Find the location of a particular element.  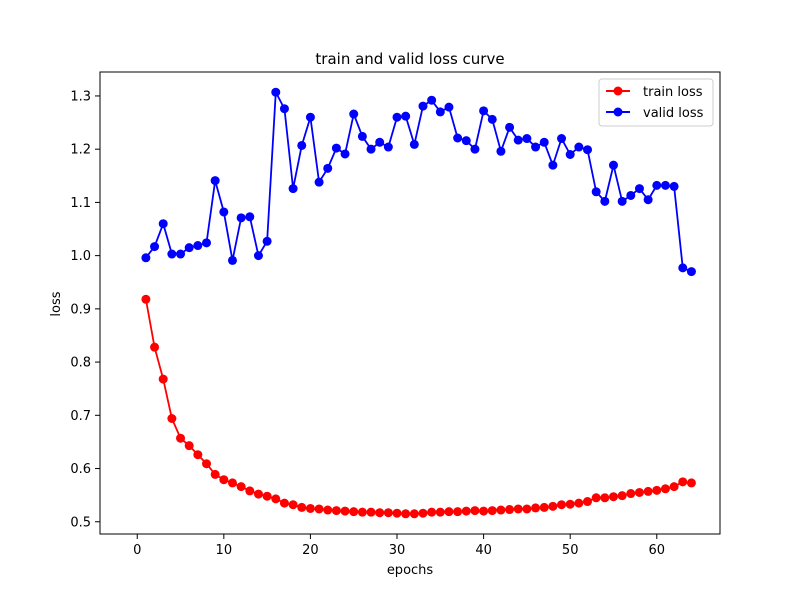

y-tick-label: 1.1 is located at coordinates (80, 203).